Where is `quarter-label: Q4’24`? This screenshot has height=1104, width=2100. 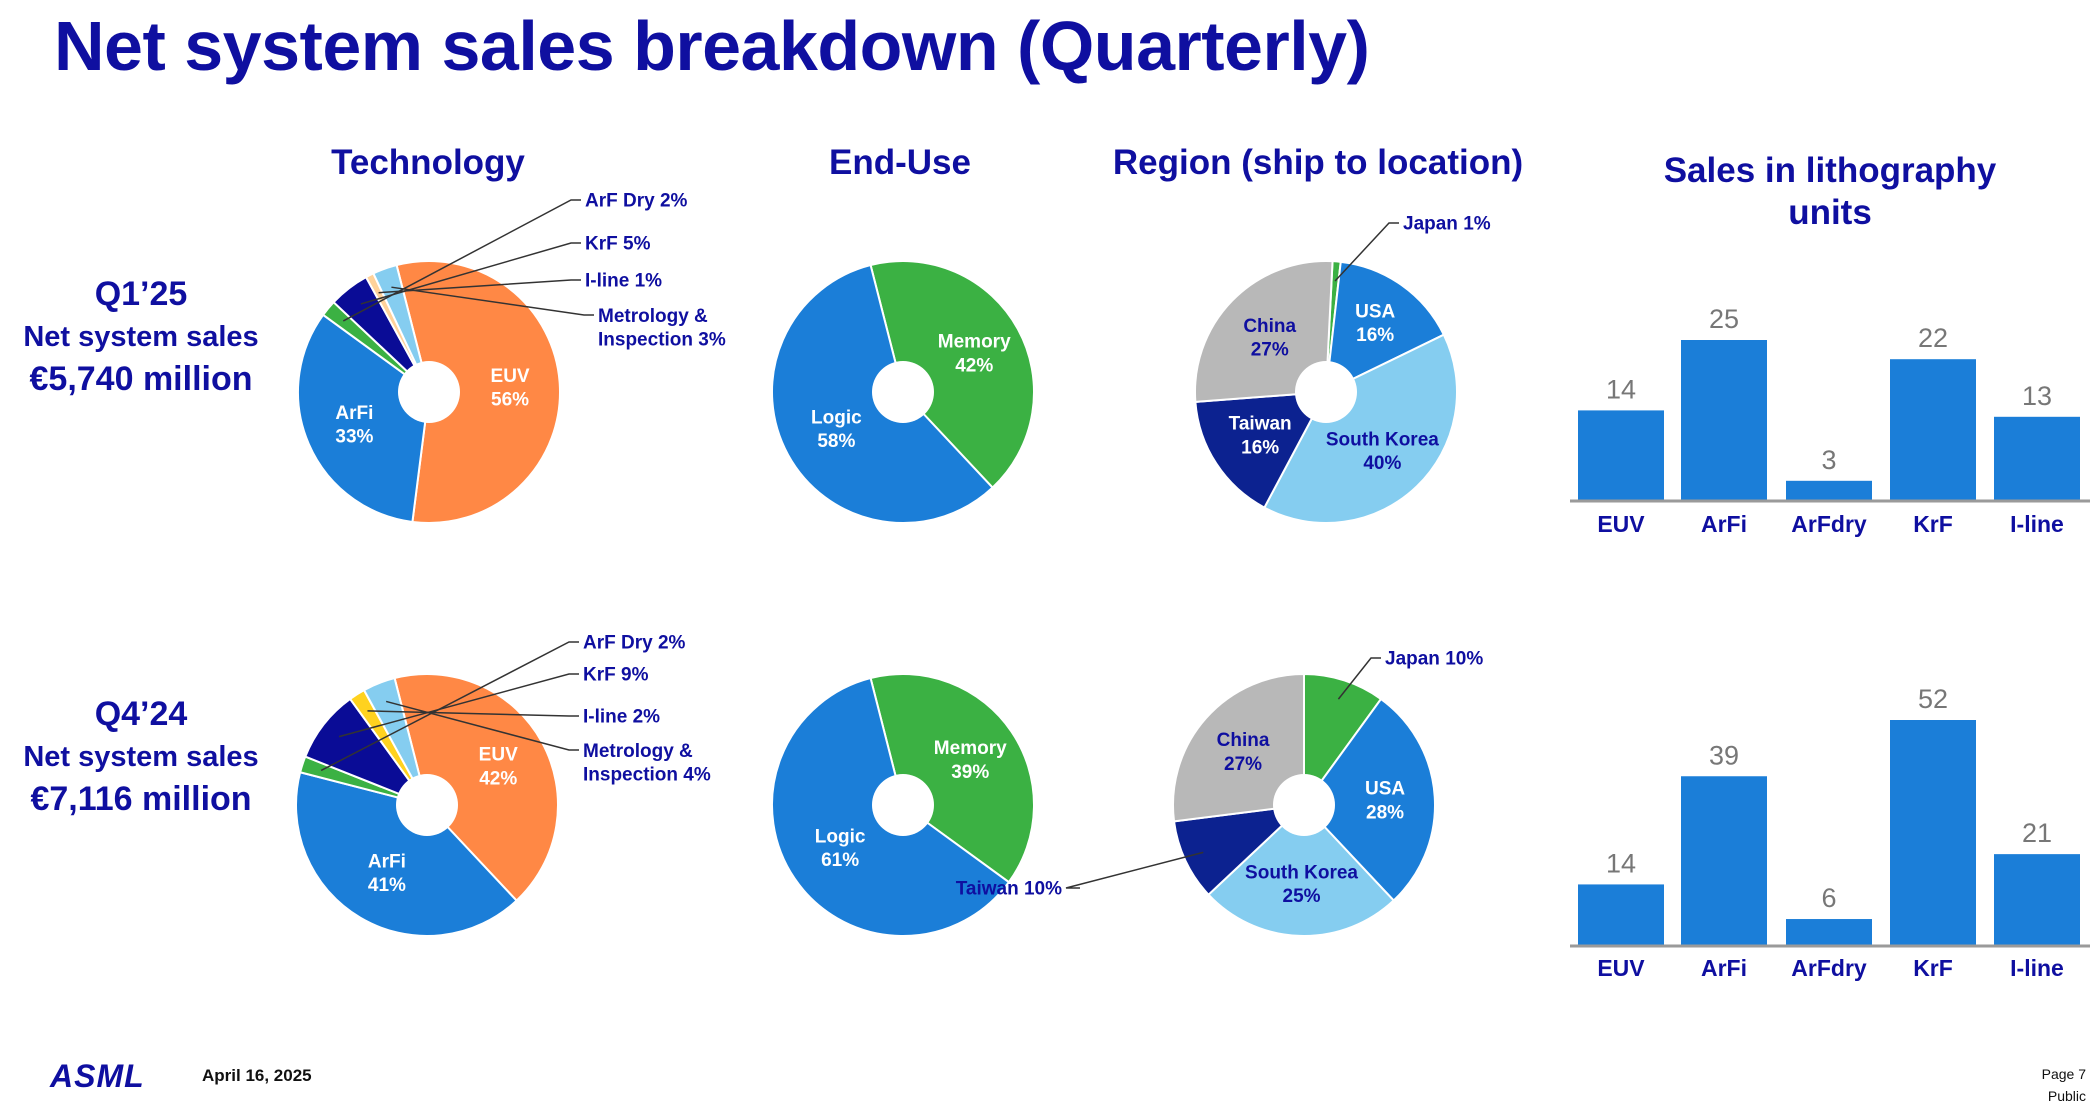 quarter-label: Q4’24 is located at coordinates (141, 714).